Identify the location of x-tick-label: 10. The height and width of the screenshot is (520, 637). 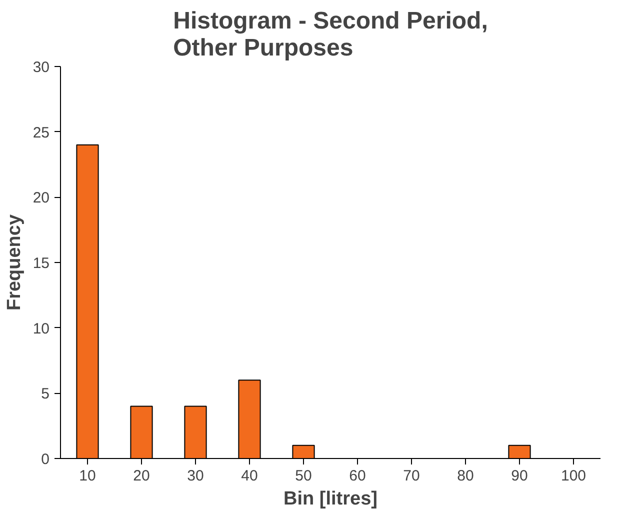
(87, 476).